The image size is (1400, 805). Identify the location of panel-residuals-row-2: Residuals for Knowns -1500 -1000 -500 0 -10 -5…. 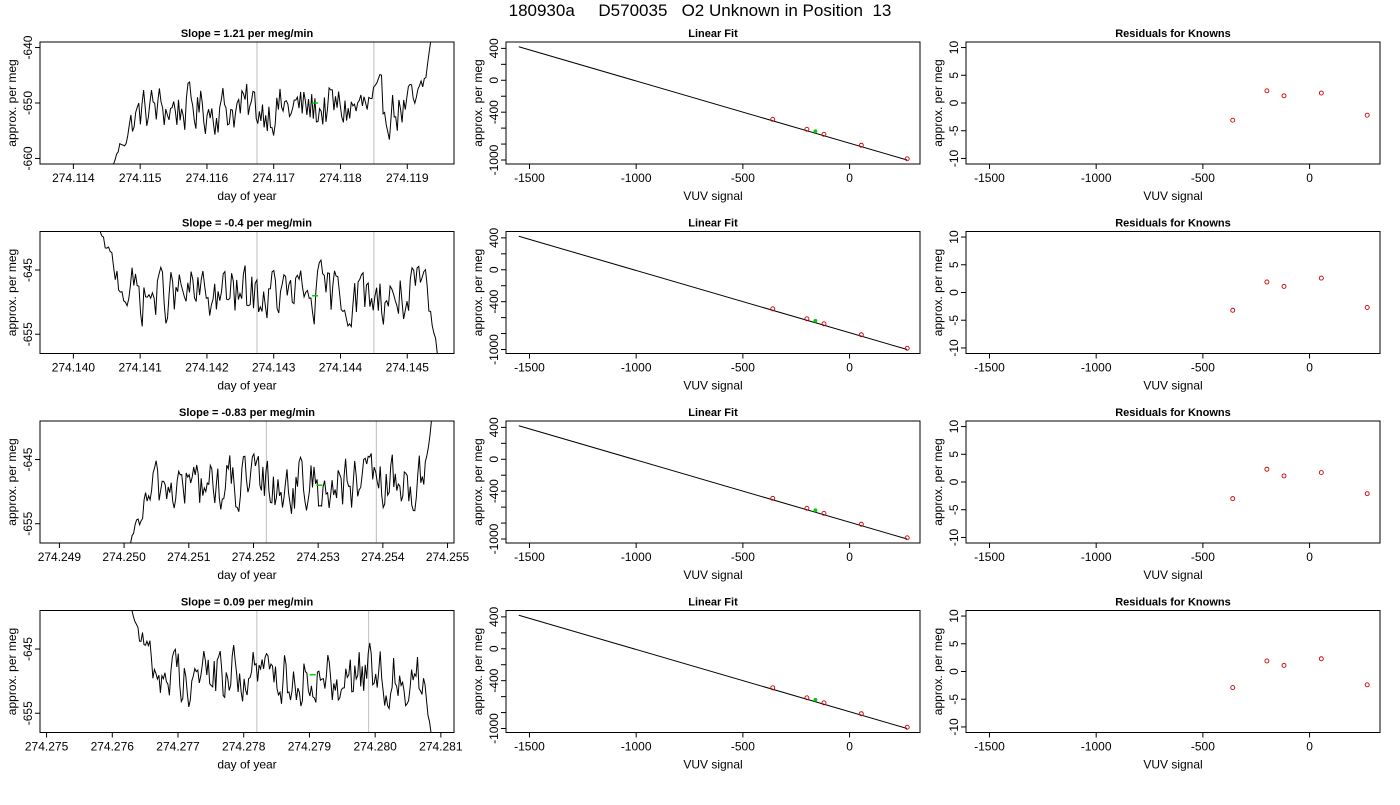
(1156, 305).